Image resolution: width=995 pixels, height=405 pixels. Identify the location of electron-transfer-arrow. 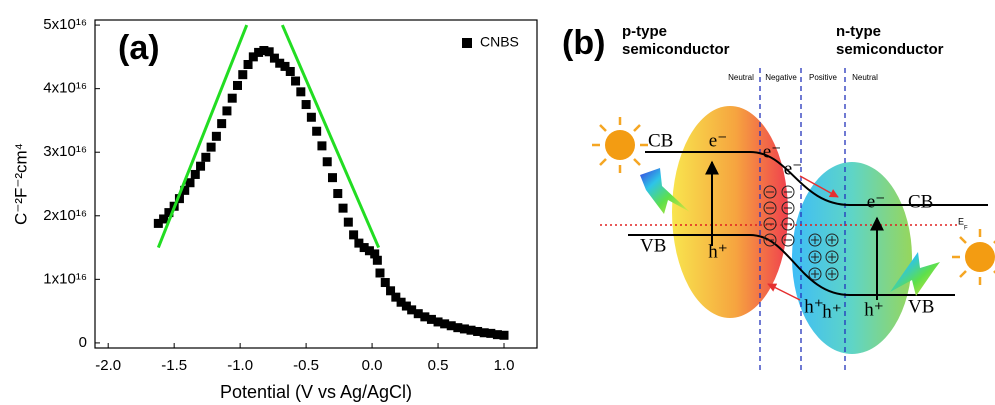
(819, 186).